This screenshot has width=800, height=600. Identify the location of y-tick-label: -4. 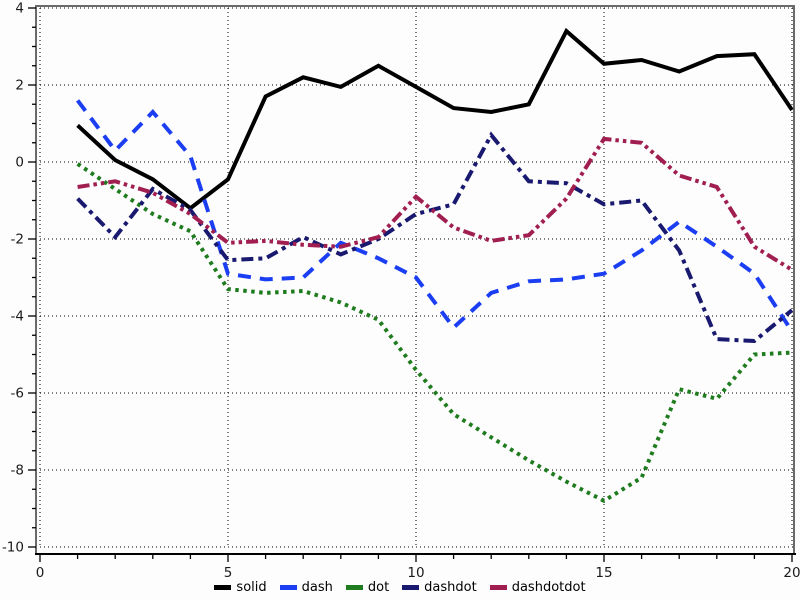
(17, 317).